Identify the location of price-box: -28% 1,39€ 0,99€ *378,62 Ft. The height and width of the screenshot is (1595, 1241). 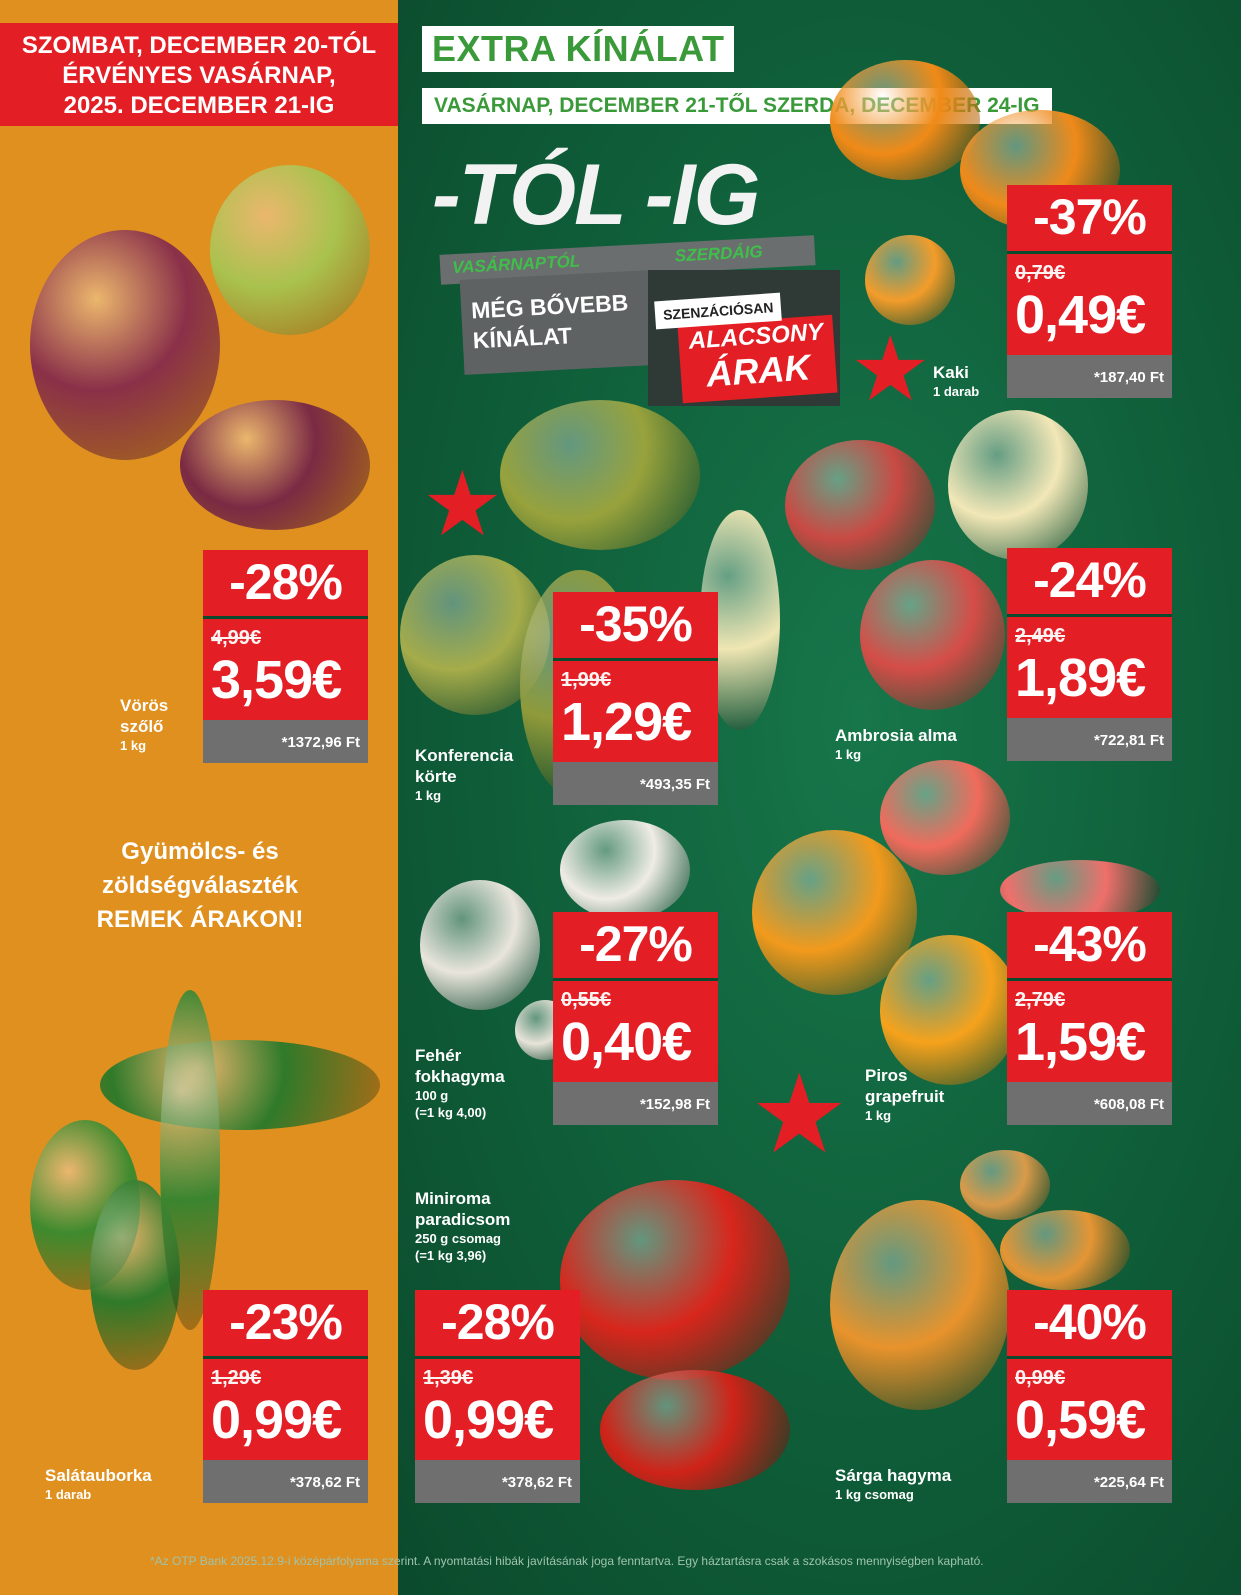
(497, 1396).